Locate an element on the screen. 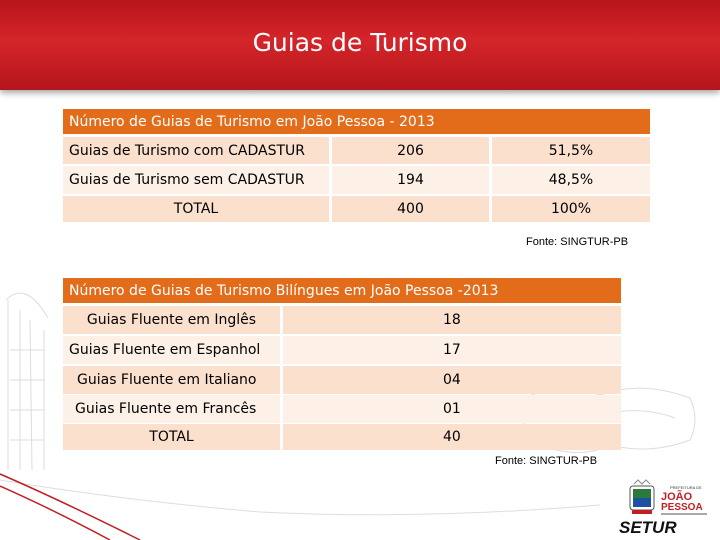 The height and width of the screenshot is (540, 720). row-value: 17 is located at coordinates (452, 350).